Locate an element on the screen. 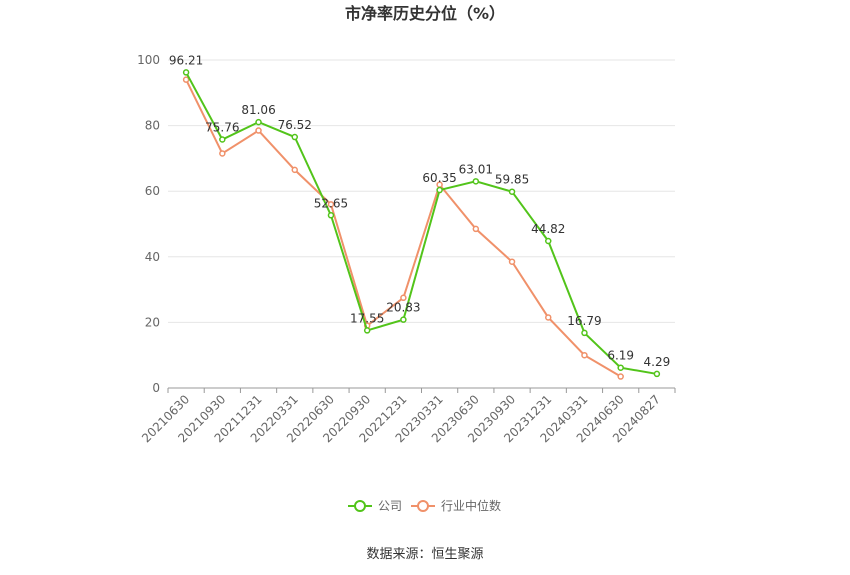  y-tick-label: 20 is located at coordinates (152, 322).